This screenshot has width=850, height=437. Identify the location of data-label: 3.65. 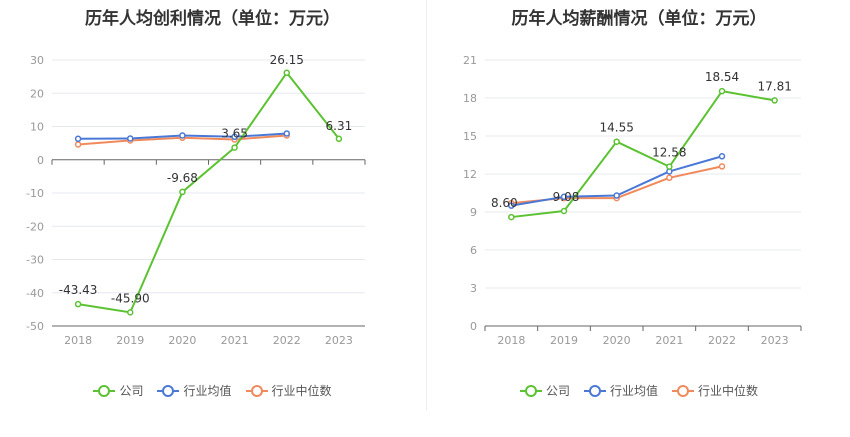
(234, 134).